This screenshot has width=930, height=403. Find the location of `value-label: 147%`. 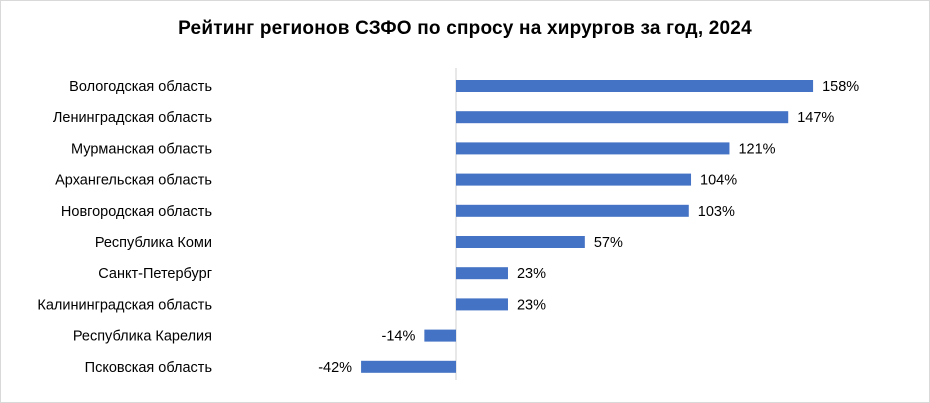

value-label: 147% is located at coordinates (815, 118).